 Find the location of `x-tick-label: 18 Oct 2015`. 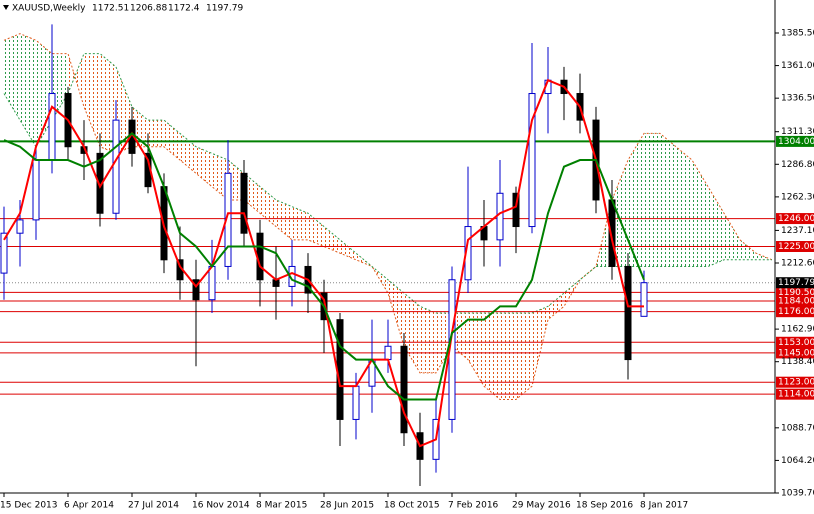

x-tick-label: 18 Oct 2015 is located at coordinates (412, 506).